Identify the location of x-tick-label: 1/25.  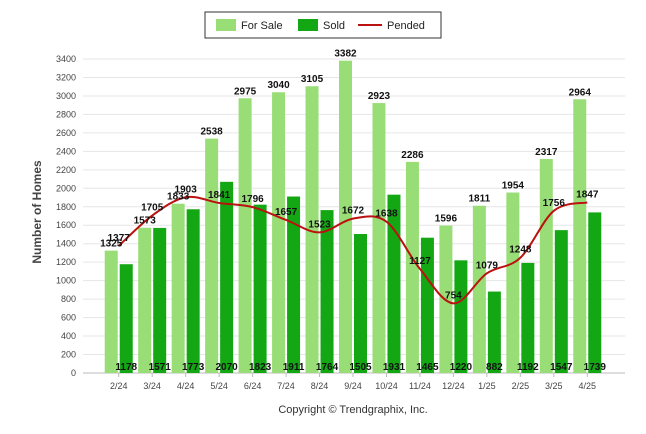
(487, 386).